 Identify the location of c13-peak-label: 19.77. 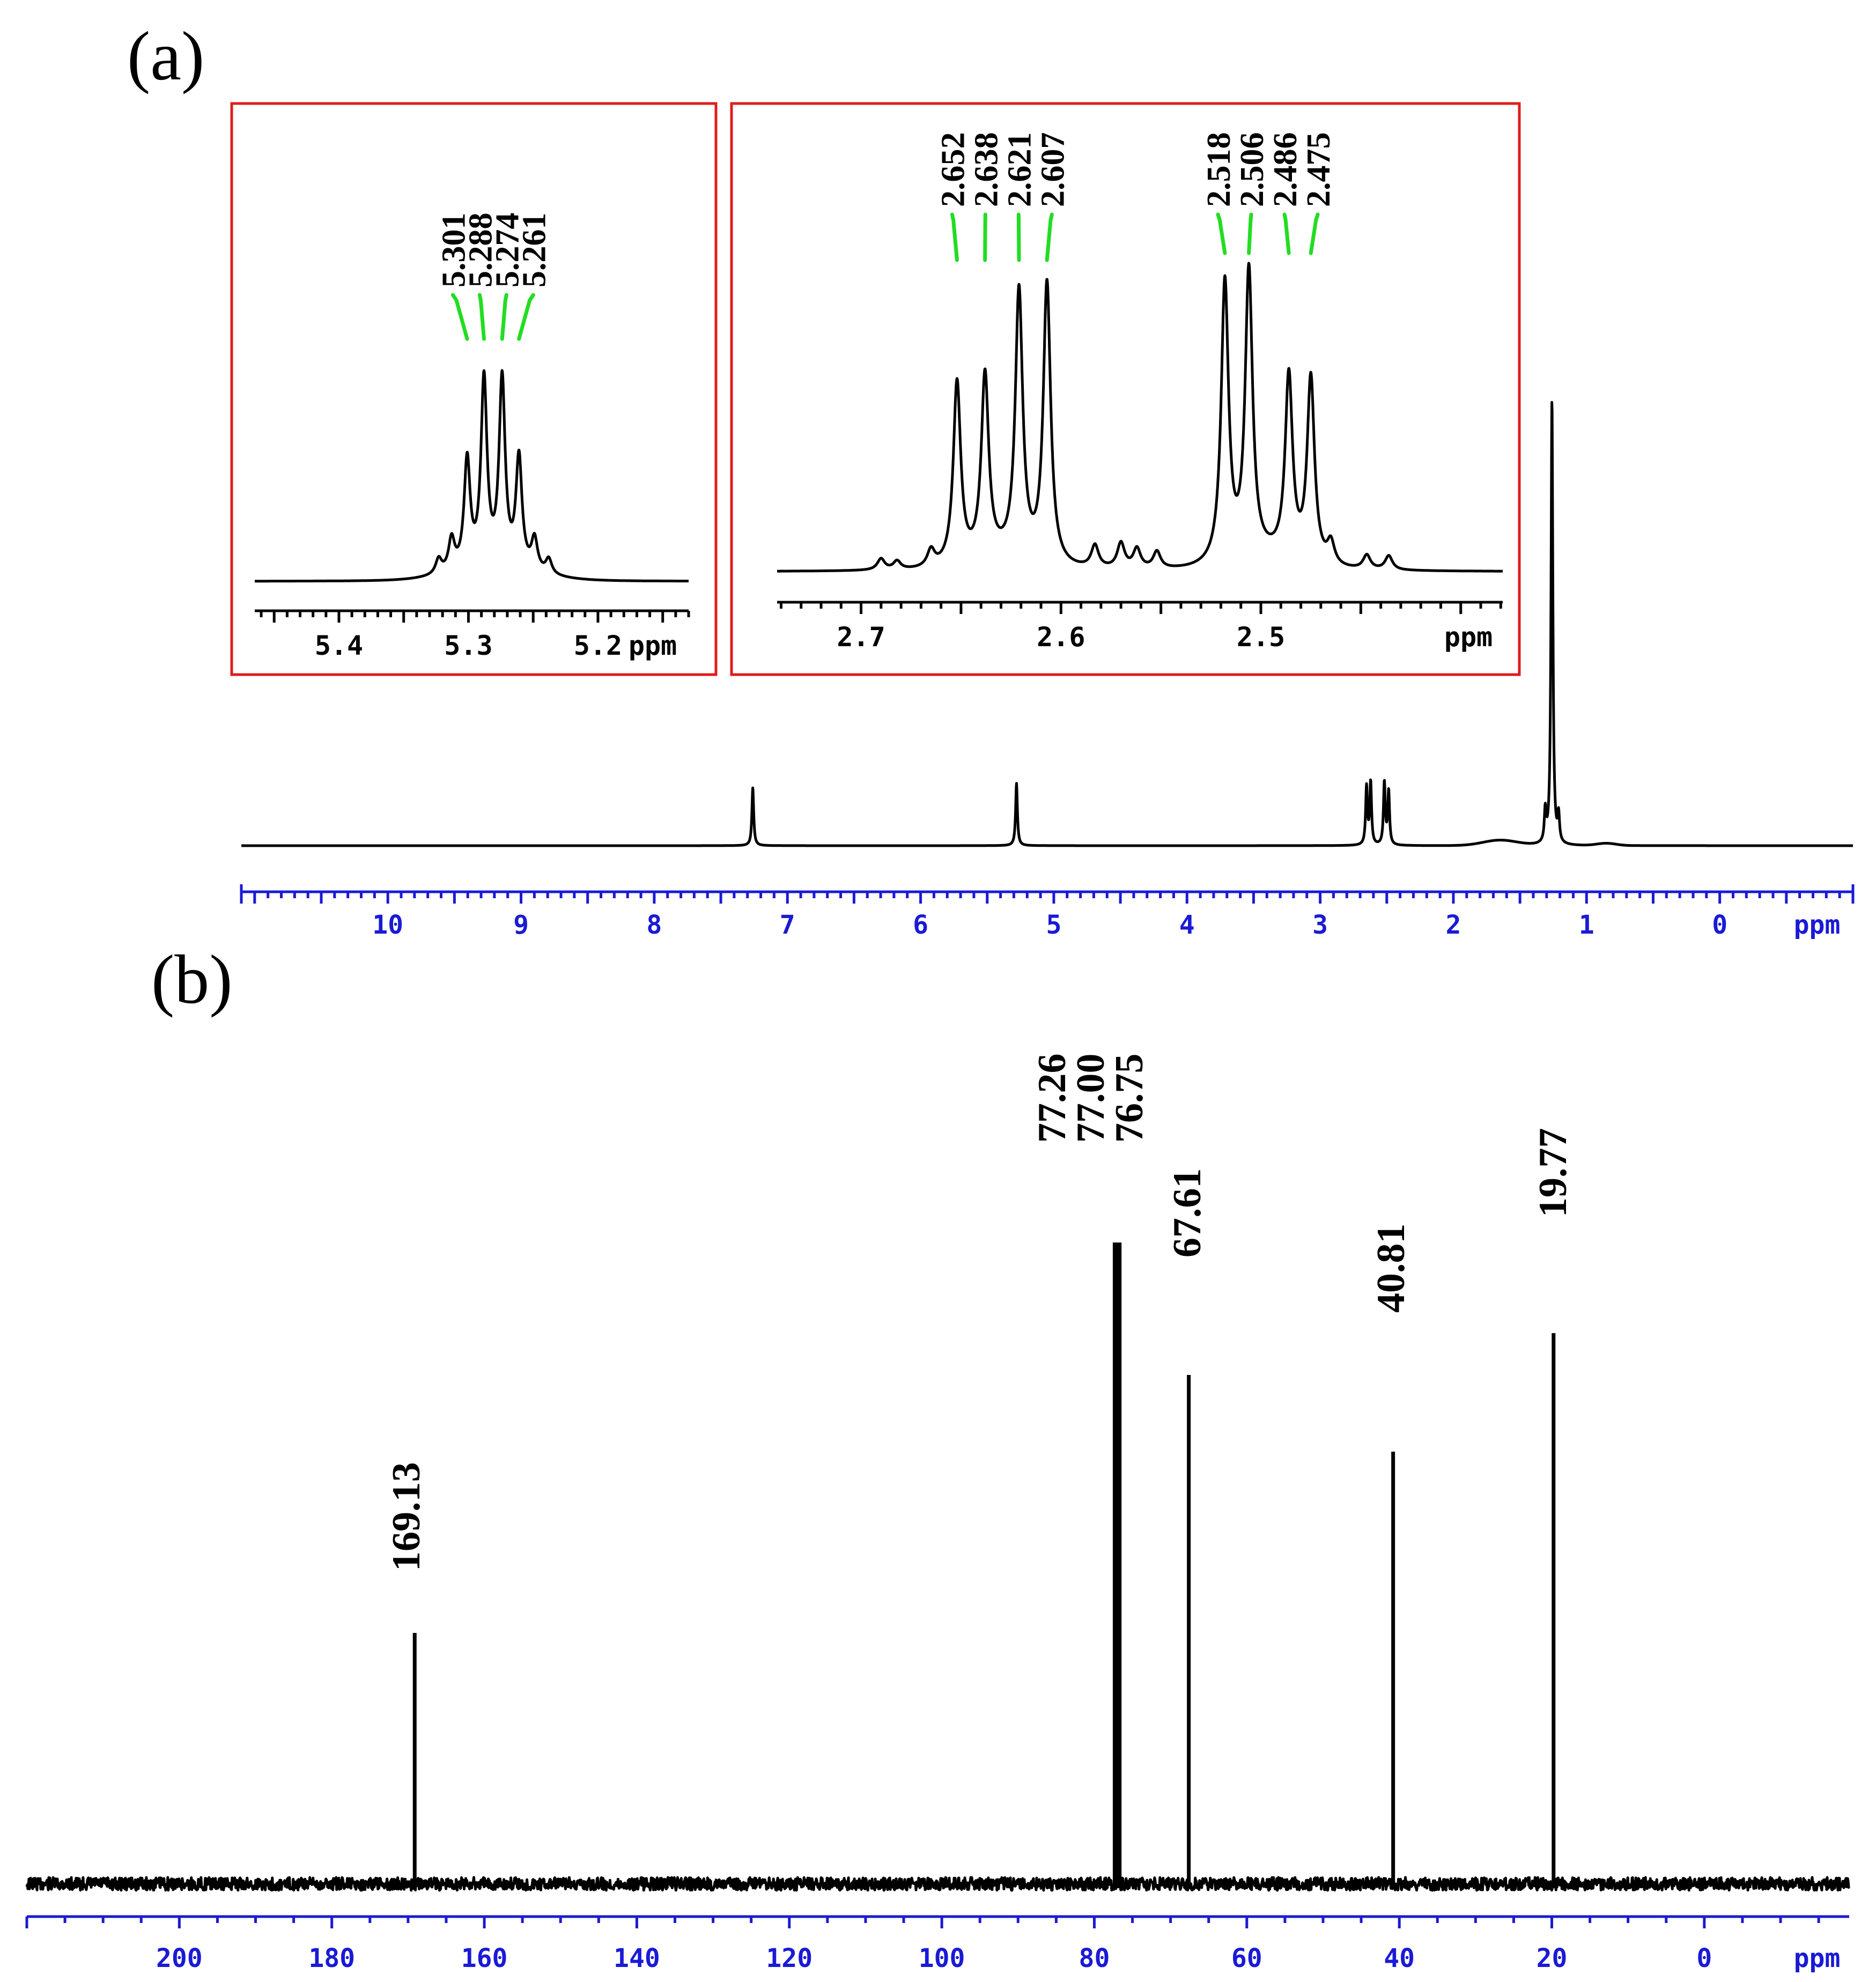
(1553, 1173).